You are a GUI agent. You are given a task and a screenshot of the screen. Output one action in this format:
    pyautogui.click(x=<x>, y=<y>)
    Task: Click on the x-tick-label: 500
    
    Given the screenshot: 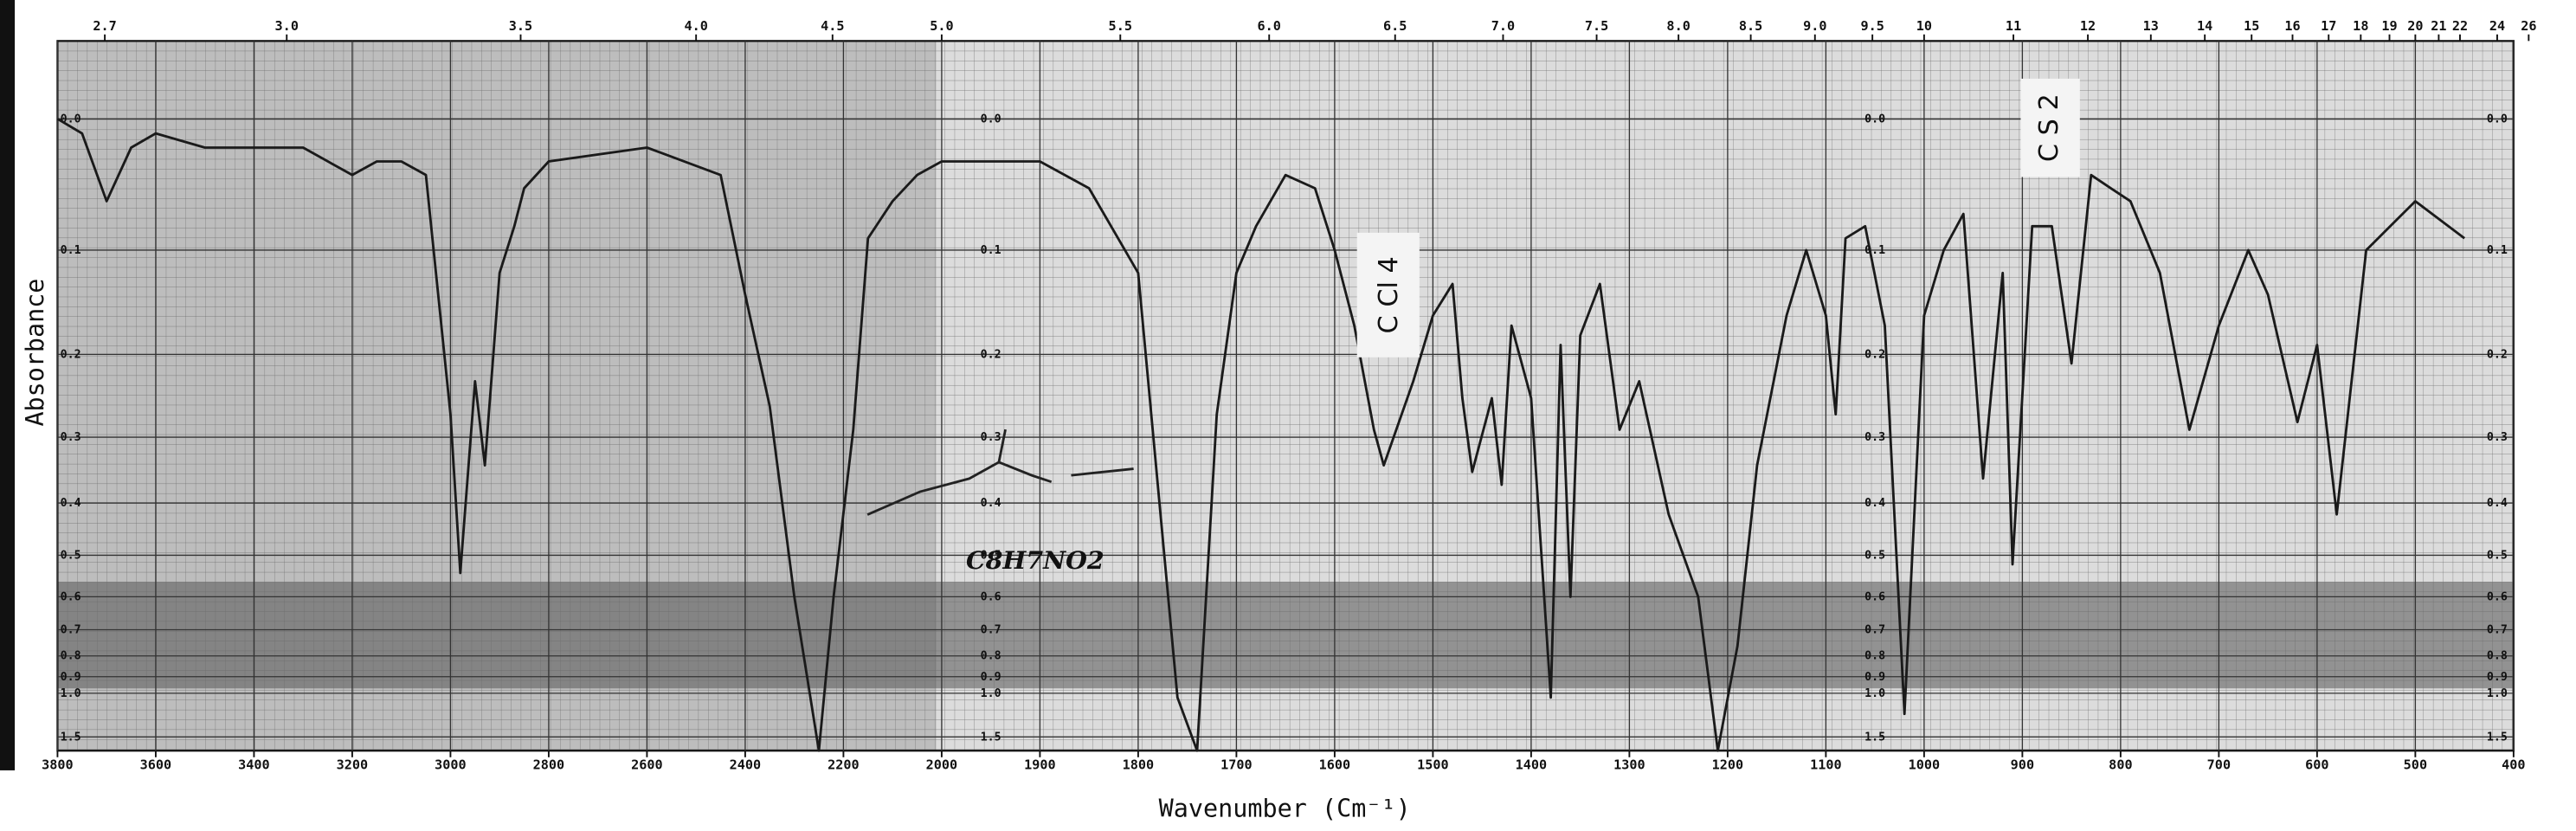 What is the action you would take?
    pyautogui.click(x=2415, y=765)
    